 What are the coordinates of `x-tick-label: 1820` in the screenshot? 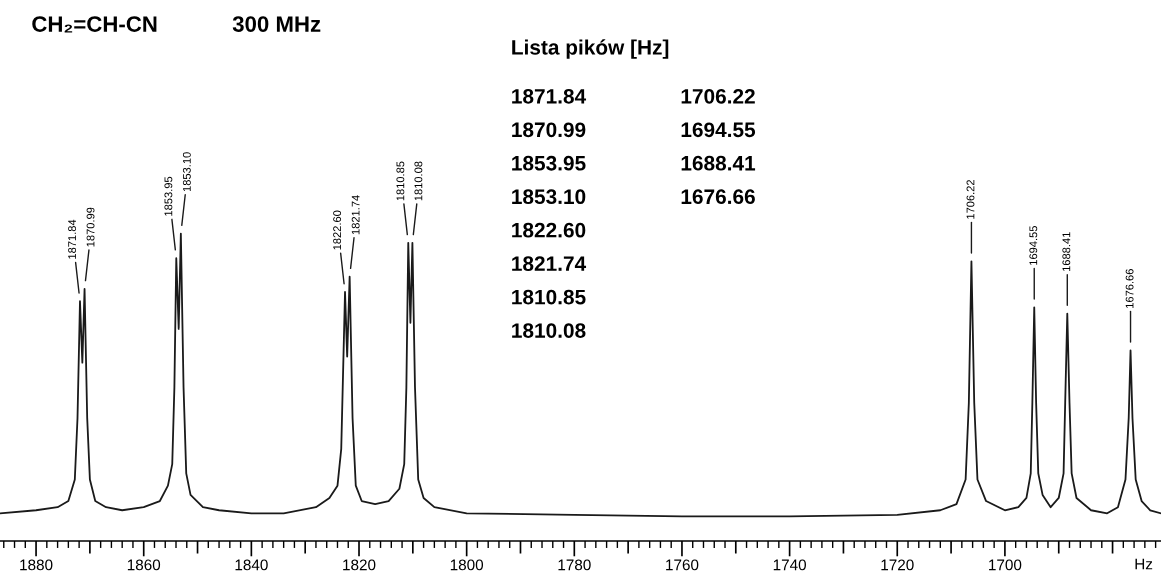 It's located at (359, 565).